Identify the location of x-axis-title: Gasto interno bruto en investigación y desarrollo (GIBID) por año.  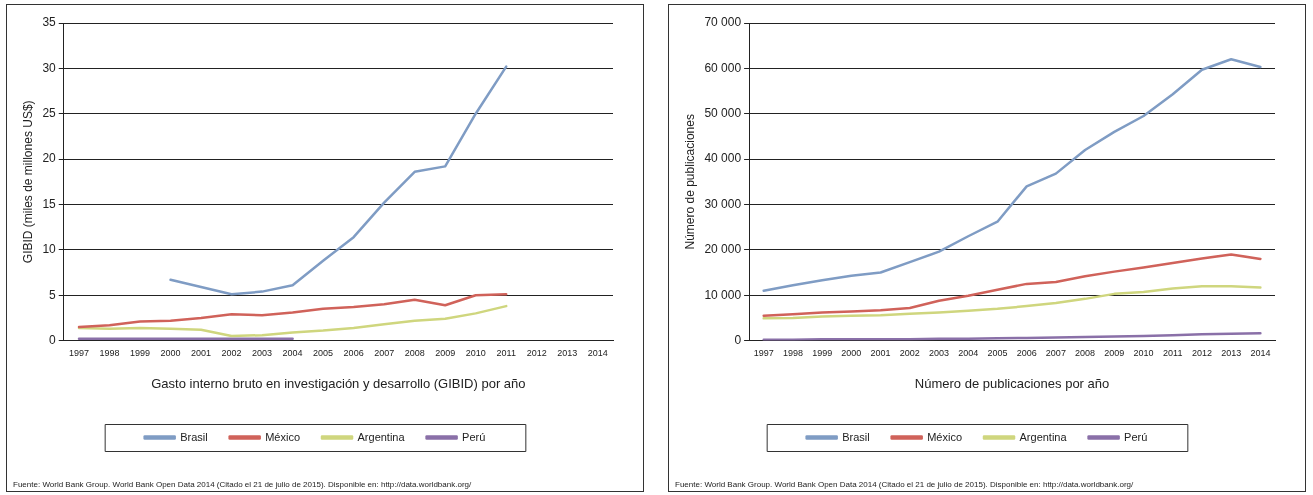
(338, 383).